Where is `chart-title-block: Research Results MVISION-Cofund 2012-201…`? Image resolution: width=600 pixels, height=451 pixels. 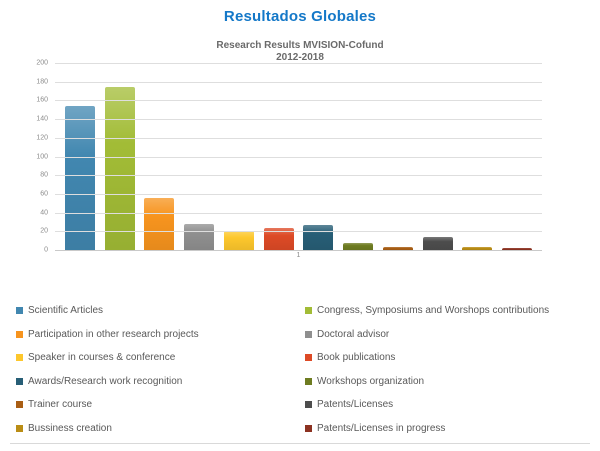 chart-title-block: Research Results MVISION-Cofund 2012-201… is located at coordinates (300, 52).